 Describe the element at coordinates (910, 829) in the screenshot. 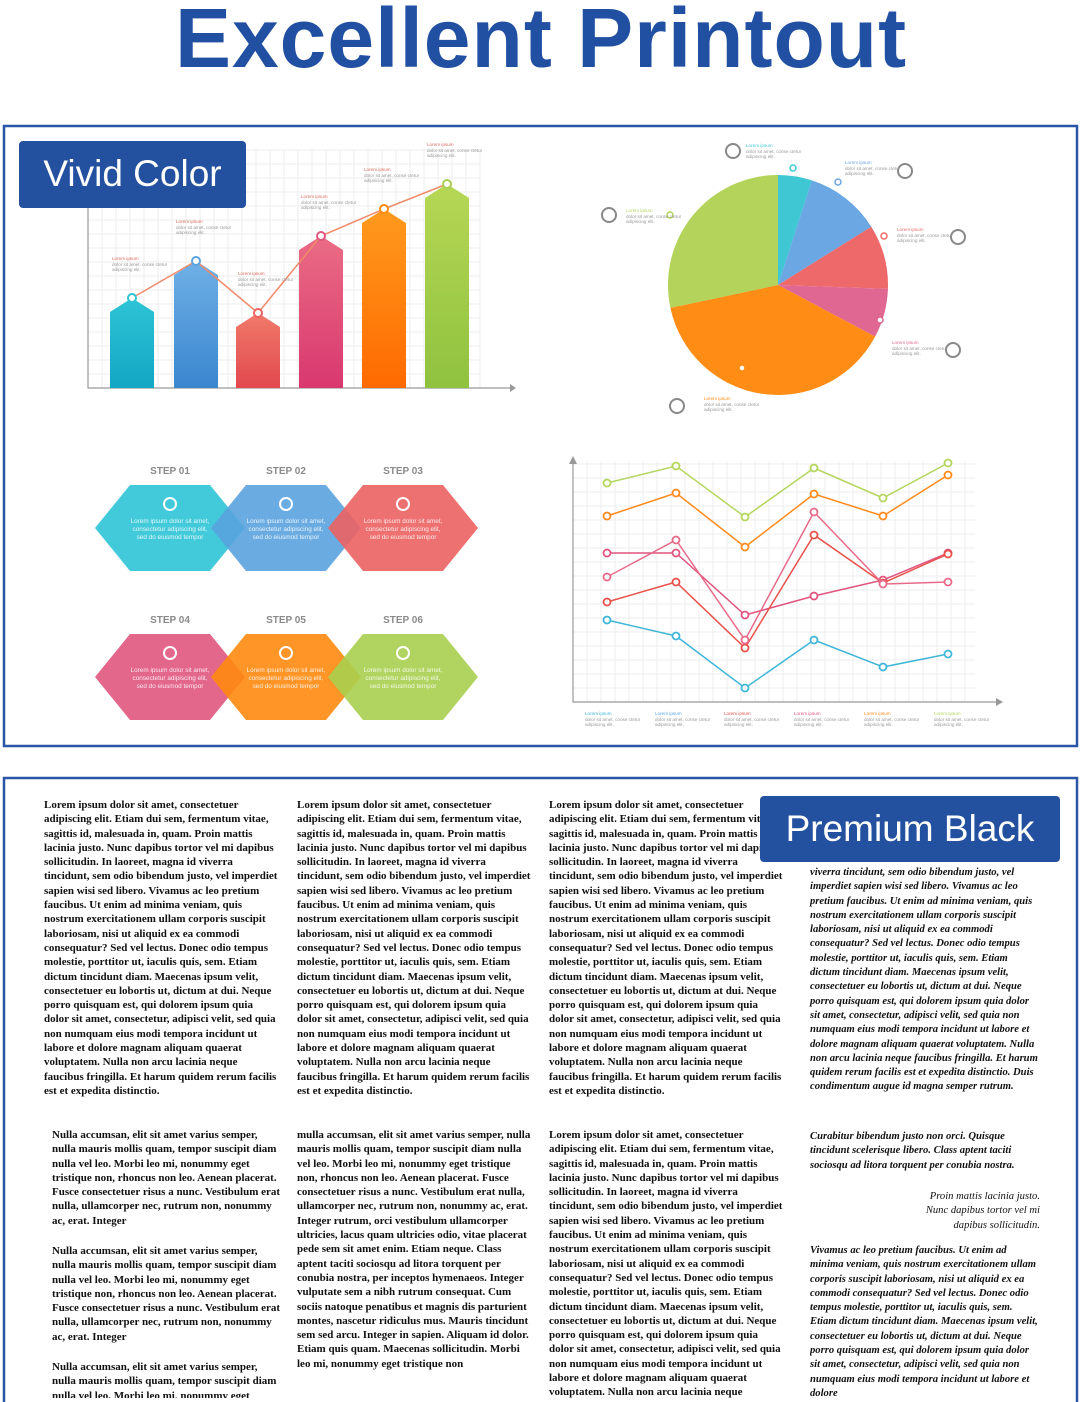

I see `panel-label: Premium Black` at that location.